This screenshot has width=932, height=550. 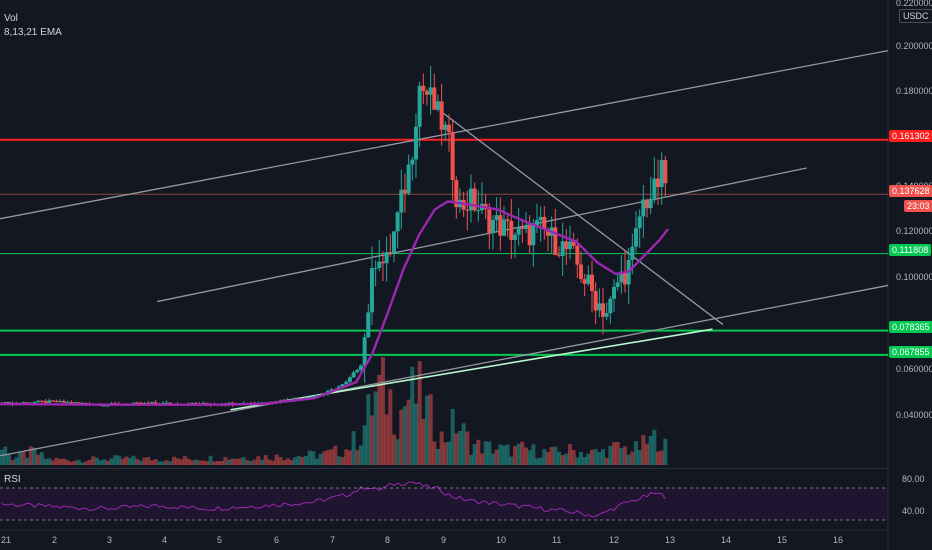 What do you see at coordinates (914, 231) in the screenshot?
I see `price-tick-4: 0.120000` at bounding box center [914, 231].